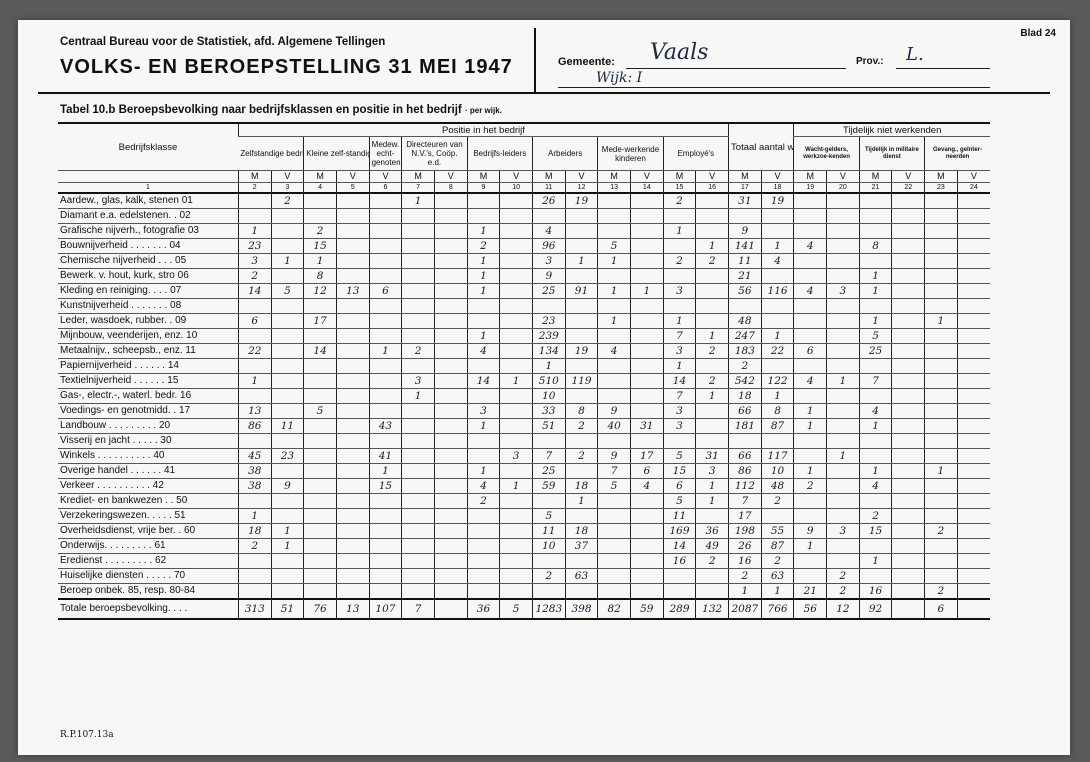 The width and height of the screenshot is (1090, 762). Describe the element at coordinates (581, 486) in the screenshot. I see `table-cell: 18` at that location.